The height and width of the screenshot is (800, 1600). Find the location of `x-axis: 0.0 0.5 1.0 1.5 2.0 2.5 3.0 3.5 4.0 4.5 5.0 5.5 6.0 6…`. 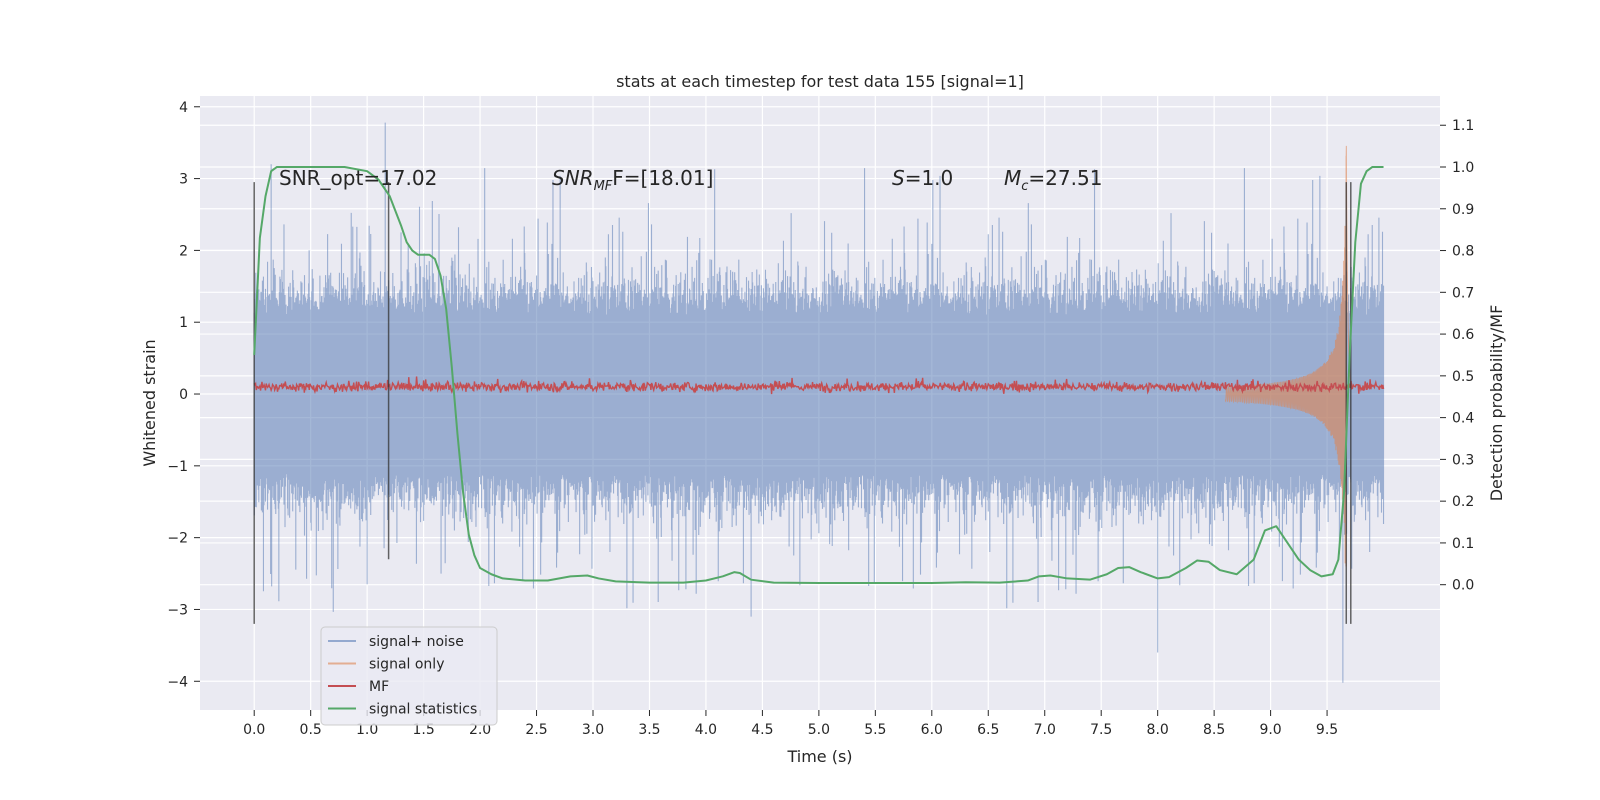

x-axis: 0.0 0.5 1.0 1.5 2.0 2.5 3.0 3.5 4.0 4.5 5.0 5.5 6.0 6… is located at coordinates (790, 724).